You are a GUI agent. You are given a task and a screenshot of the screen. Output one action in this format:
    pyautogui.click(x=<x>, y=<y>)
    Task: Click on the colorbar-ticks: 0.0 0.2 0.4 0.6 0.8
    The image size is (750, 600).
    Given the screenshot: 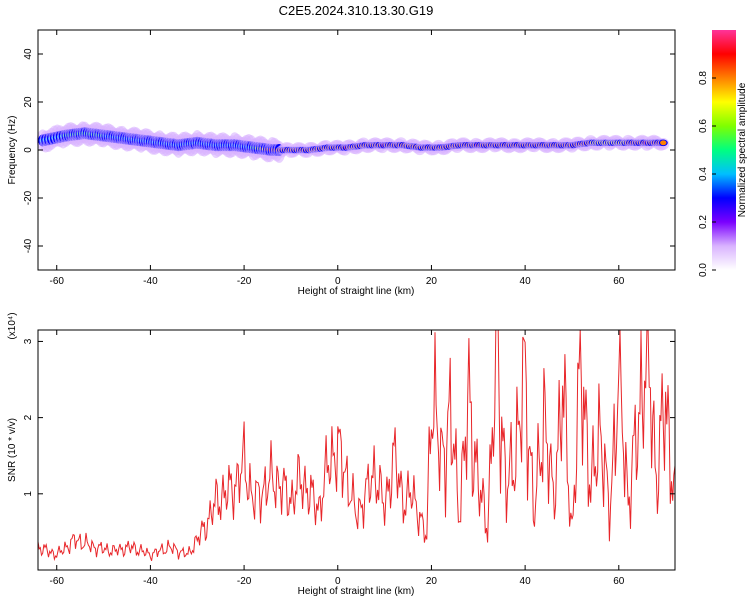 What is the action you would take?
    pyautogui.click(x=707, y=174)
    